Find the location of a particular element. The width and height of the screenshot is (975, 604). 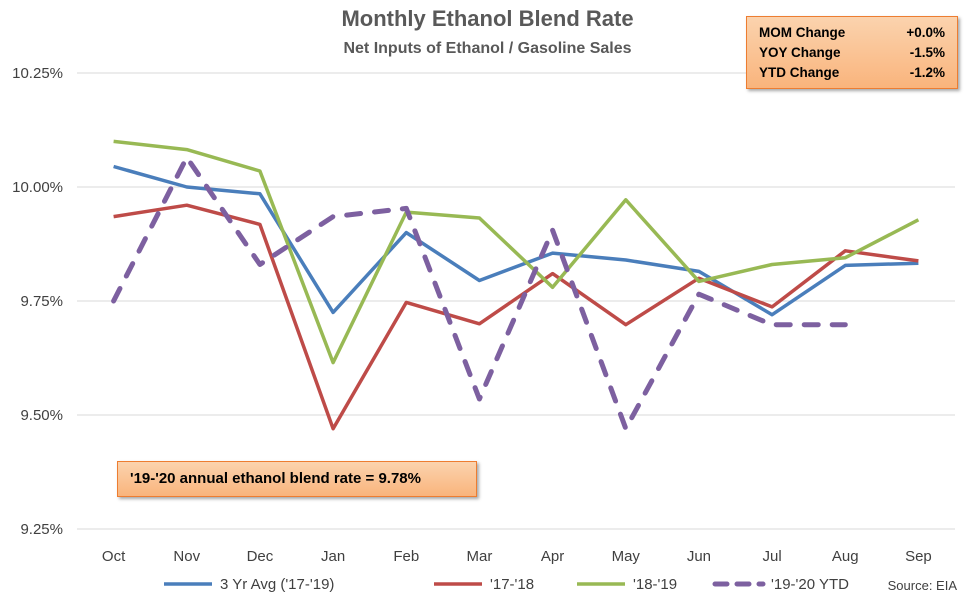

stat-label: YTD Change is located at coordinates (799, 72).